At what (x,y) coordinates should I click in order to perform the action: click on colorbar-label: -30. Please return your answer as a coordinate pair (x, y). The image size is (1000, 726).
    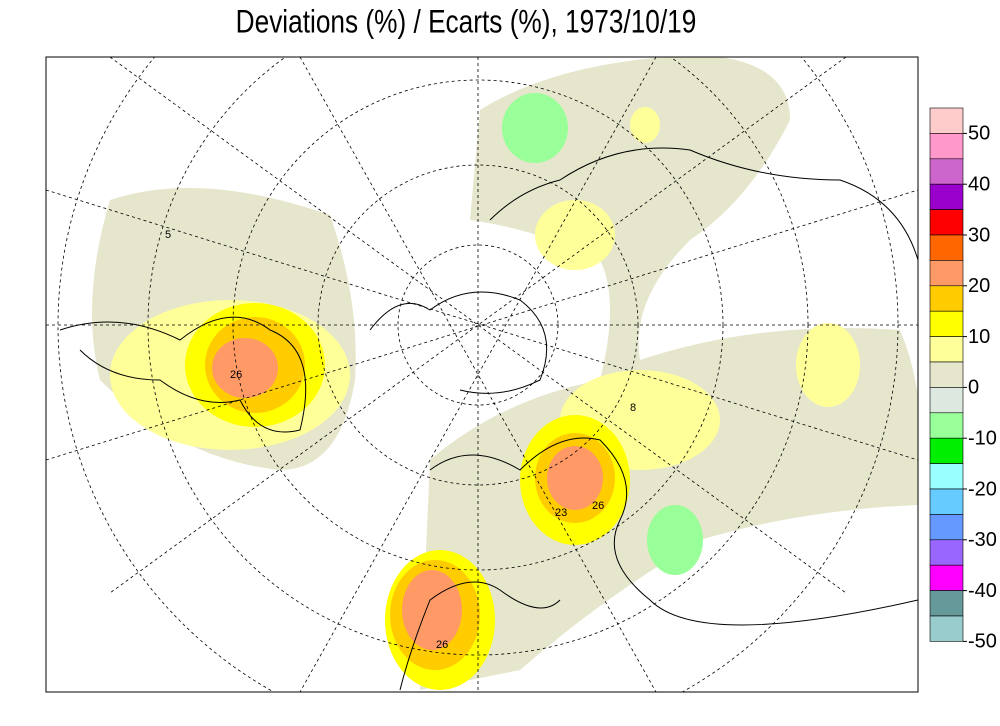
    Looking at the image, I should click on (982, 540).